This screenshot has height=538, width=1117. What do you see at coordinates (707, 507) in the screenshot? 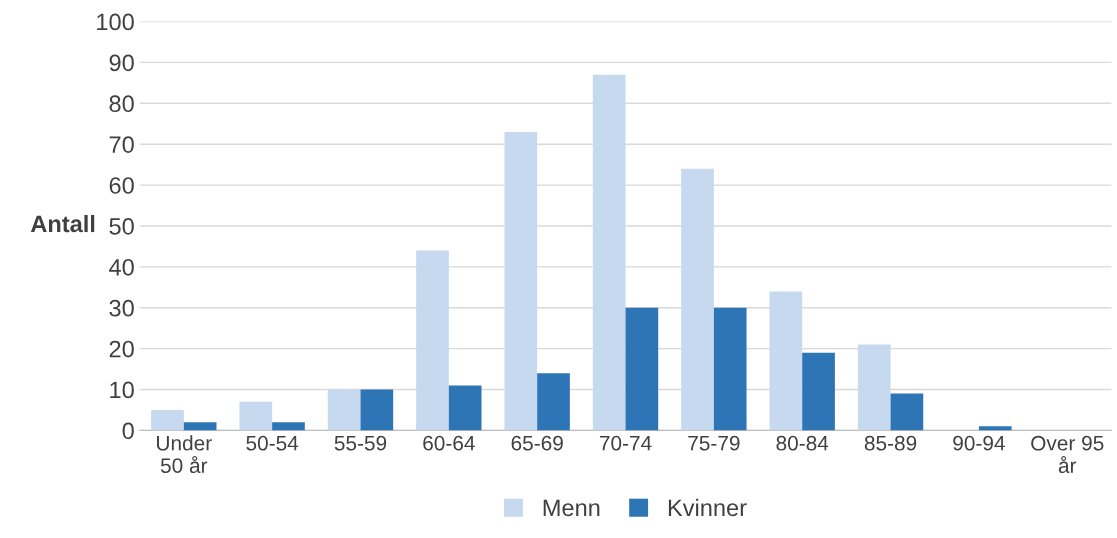
I see `legend-label: Kvinner` at bounding box center [707, 507].